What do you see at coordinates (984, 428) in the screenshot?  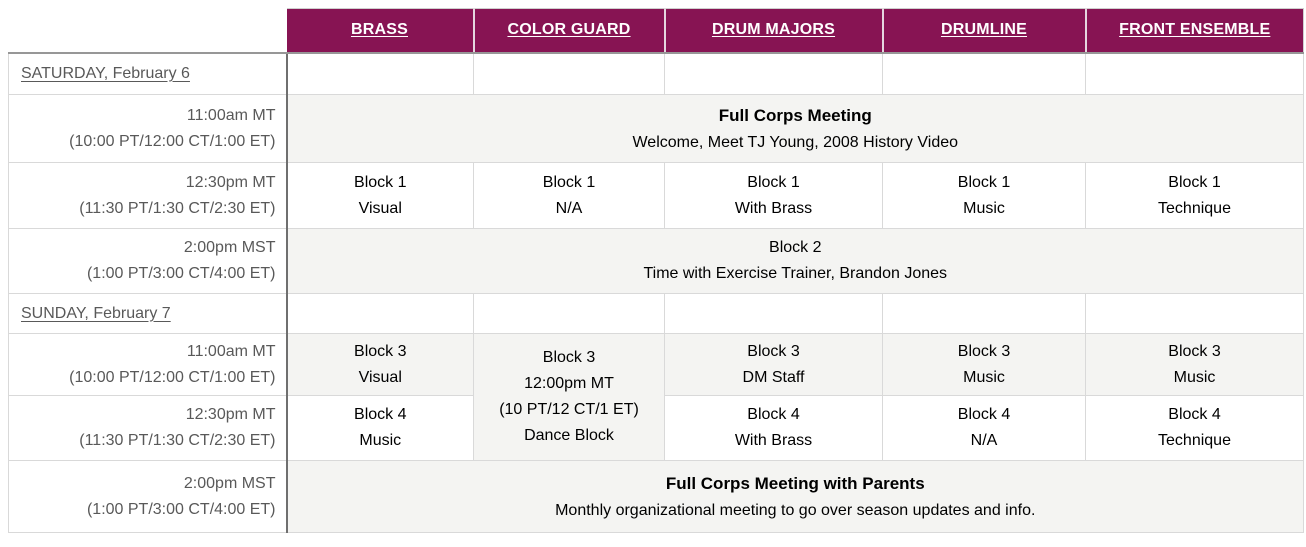 I see `cell-drumline-block4: Block 4 N/A` at bounding box center [984, 428].